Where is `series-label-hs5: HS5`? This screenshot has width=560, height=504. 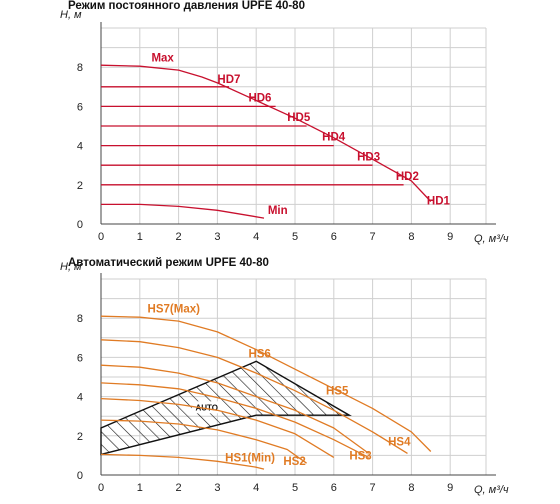
series-label-hs5: HS5 is located at coordinates (337, 392).